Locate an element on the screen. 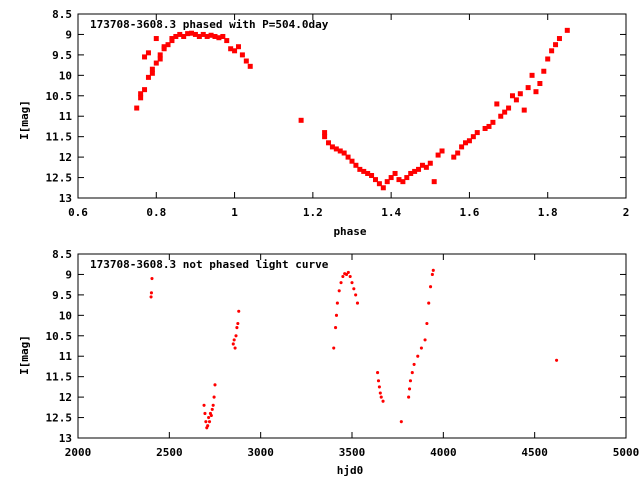 The image size is (640, 480). x-tick-label: 0.6 is located at coordinates (78, 212).